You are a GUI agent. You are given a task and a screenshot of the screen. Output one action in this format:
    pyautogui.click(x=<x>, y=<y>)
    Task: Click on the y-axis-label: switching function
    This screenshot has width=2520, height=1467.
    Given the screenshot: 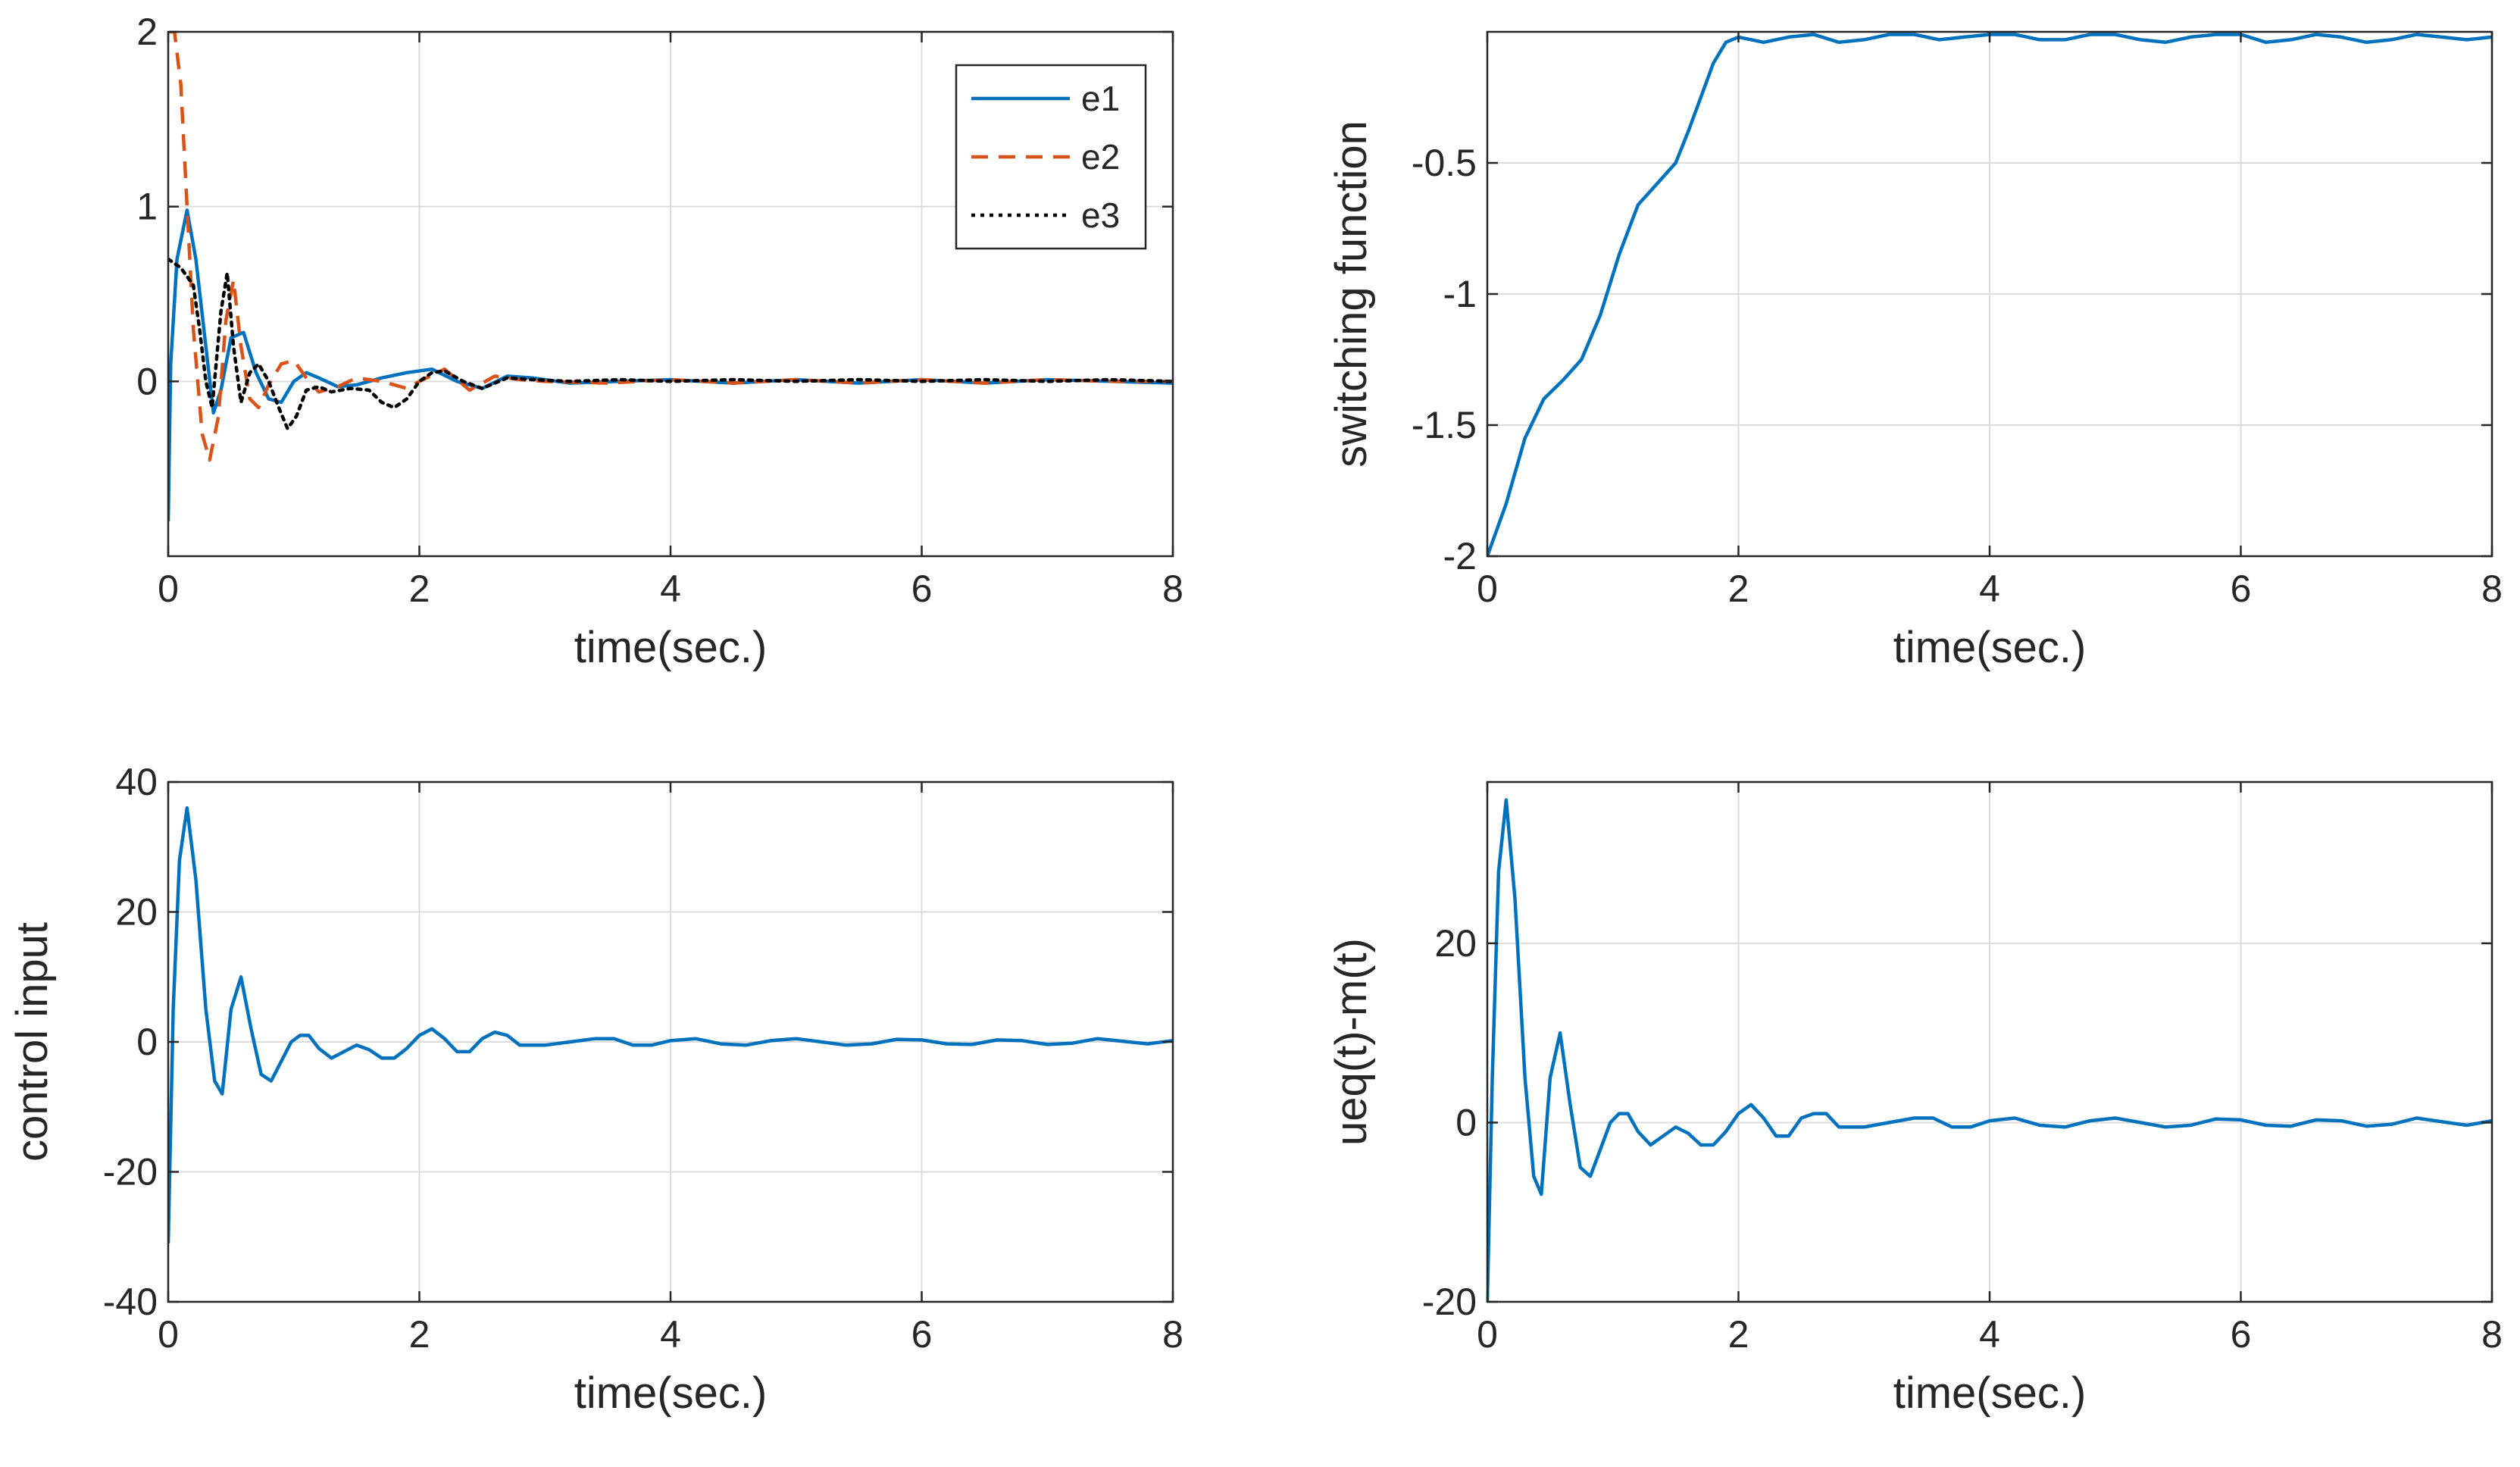 What is the action you would take?
    pyautogui.click(x=1351, y=294)
    